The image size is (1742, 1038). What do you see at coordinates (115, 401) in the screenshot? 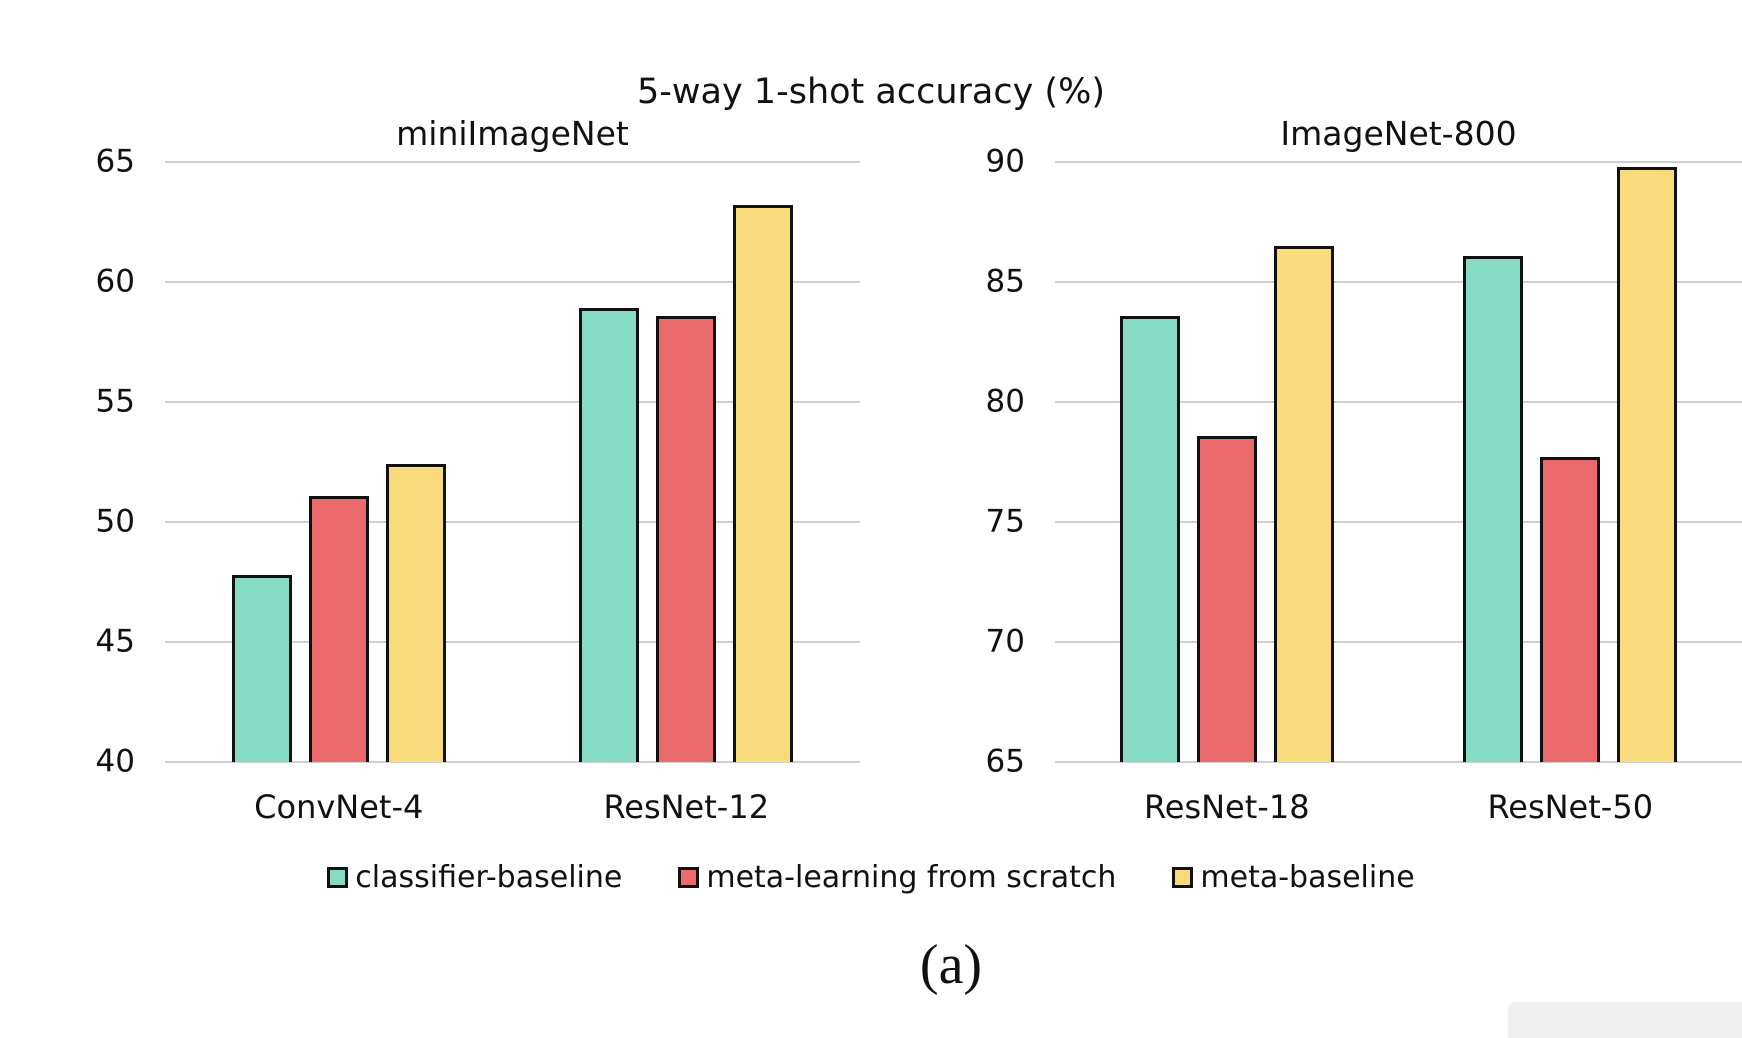
I see `y-tick-label-55: 55` at bounding box center [115, 401].